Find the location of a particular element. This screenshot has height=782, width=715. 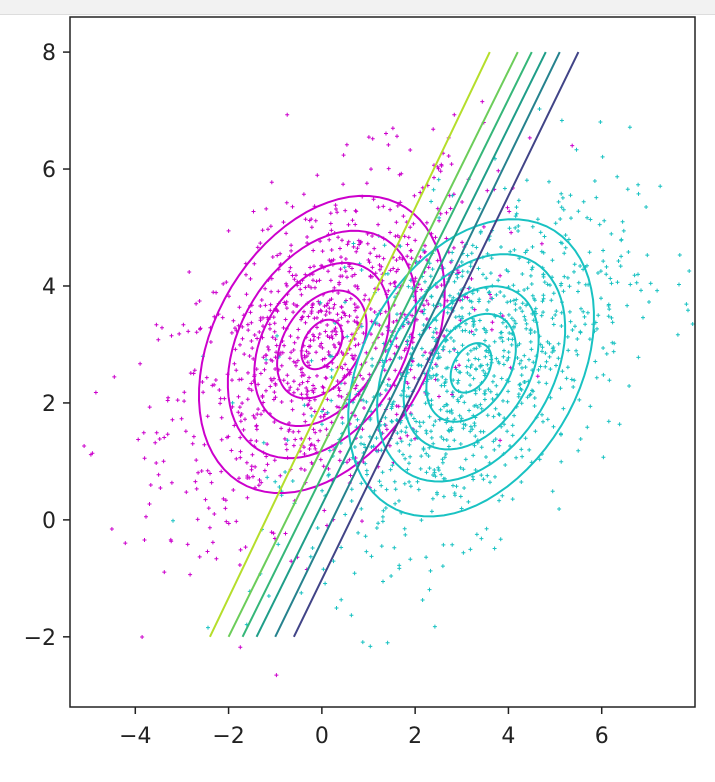

y-tick-label: 2 is located at coordinates (49, 404).